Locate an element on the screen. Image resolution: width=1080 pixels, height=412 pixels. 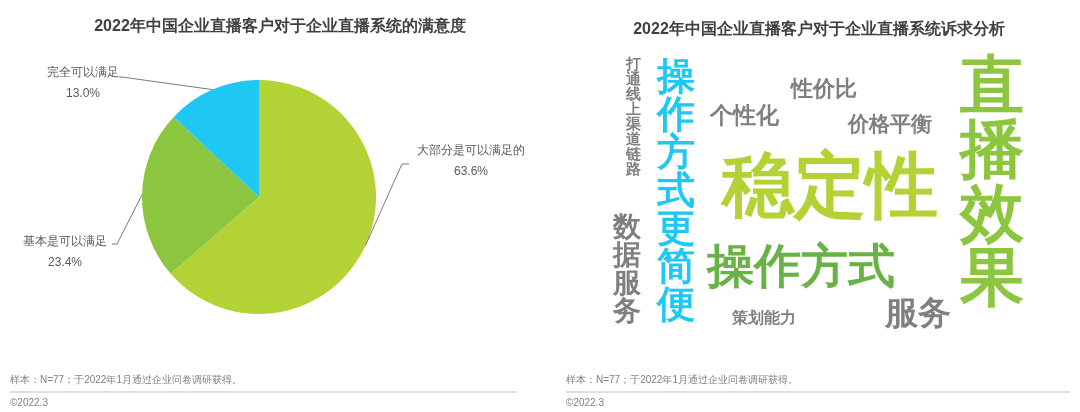
data-label: 13.0% is located at coordinates (83, 93).